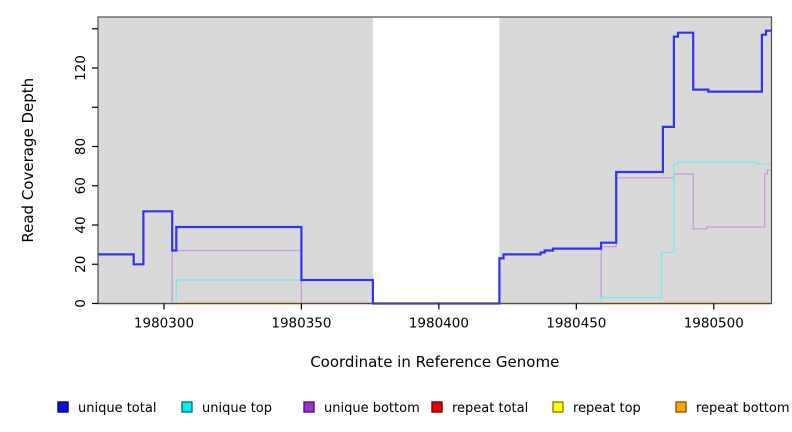  Describe the element at coordinates (81, 303) in the screenshot. I see `y-tick-label: 0` at that location.